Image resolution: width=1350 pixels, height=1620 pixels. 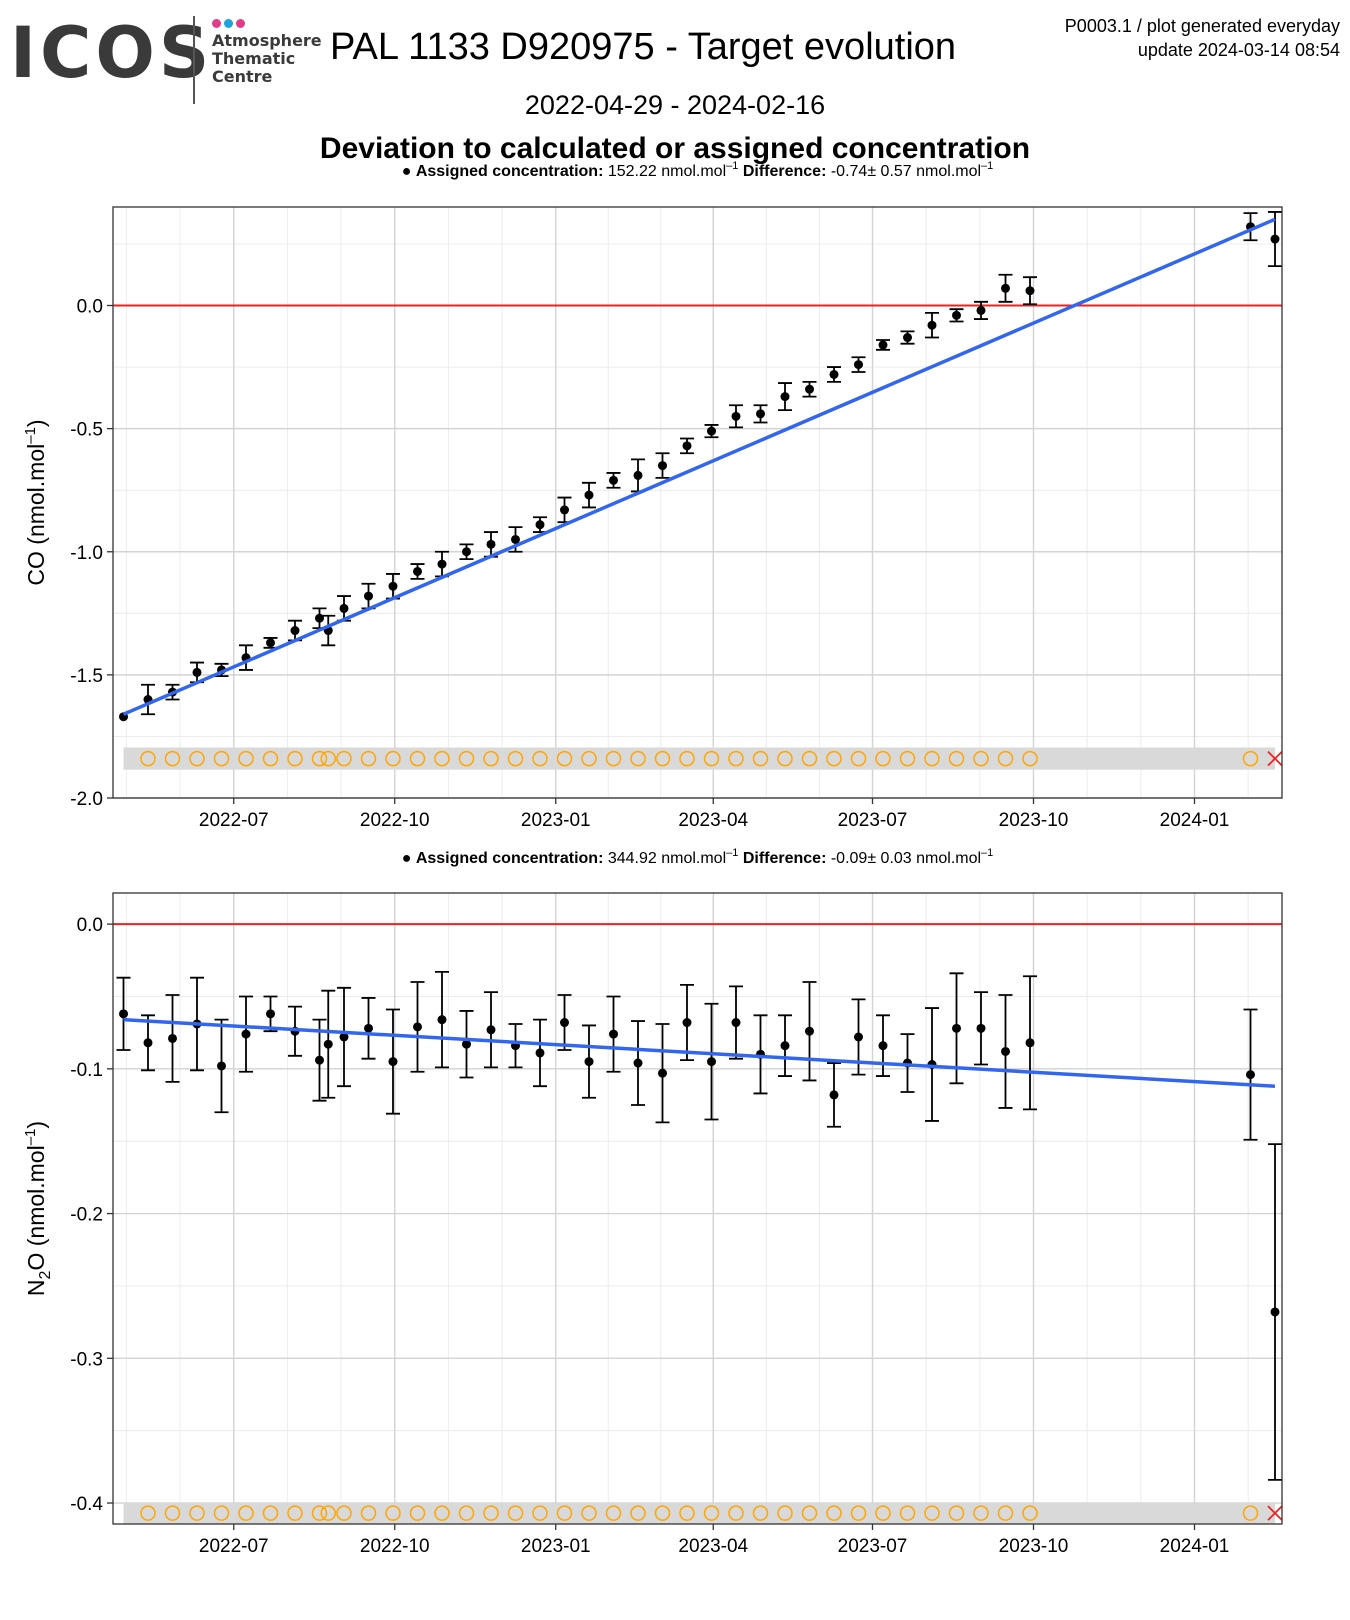 What do you see at coordinates (1195, 820) in the screenshot?
I see `x-tick-label: 2024-01` at bounding box center [1195, 820].